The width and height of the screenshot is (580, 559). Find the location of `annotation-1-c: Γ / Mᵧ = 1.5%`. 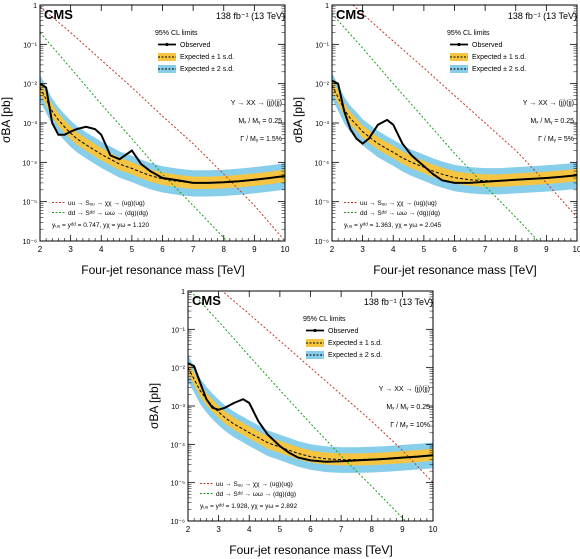

annotation-1-c: Γ / Mᵧ = 1.5% is located at coordinates (261, 139).